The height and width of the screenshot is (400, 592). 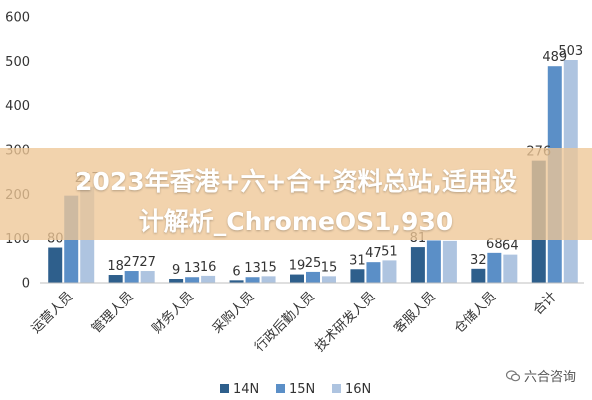 What do you see at coordinates (475, 312) in the screenshot?
I see `category-label: 仓储人员` at bounding box center [475, 312].